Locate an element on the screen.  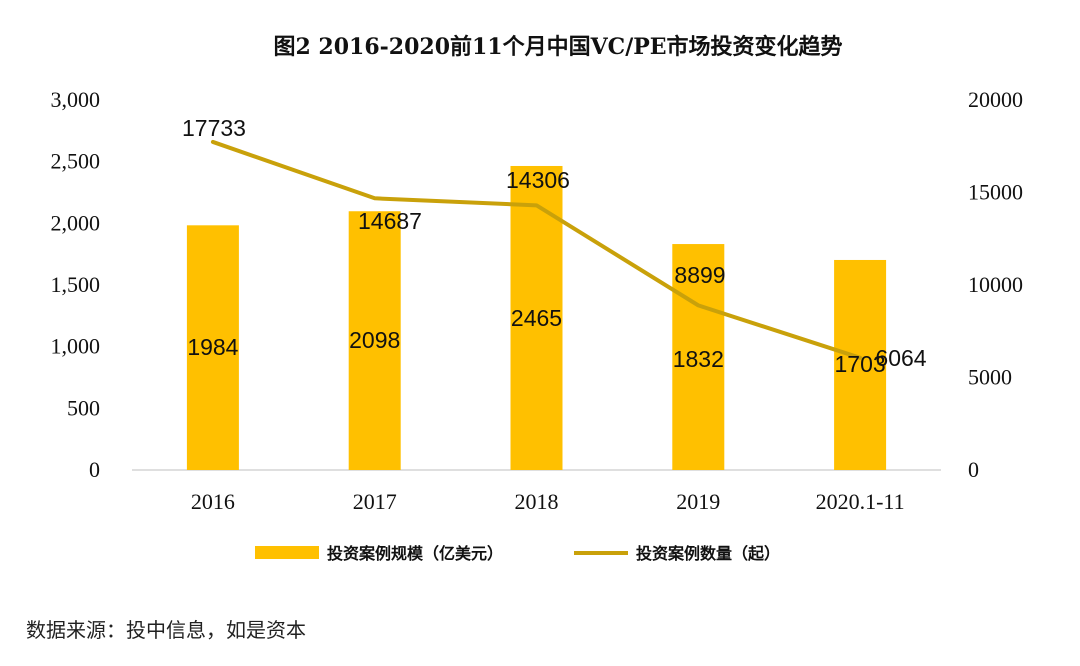
bar-value-label: 1832 is located at coordinates (698, 359).